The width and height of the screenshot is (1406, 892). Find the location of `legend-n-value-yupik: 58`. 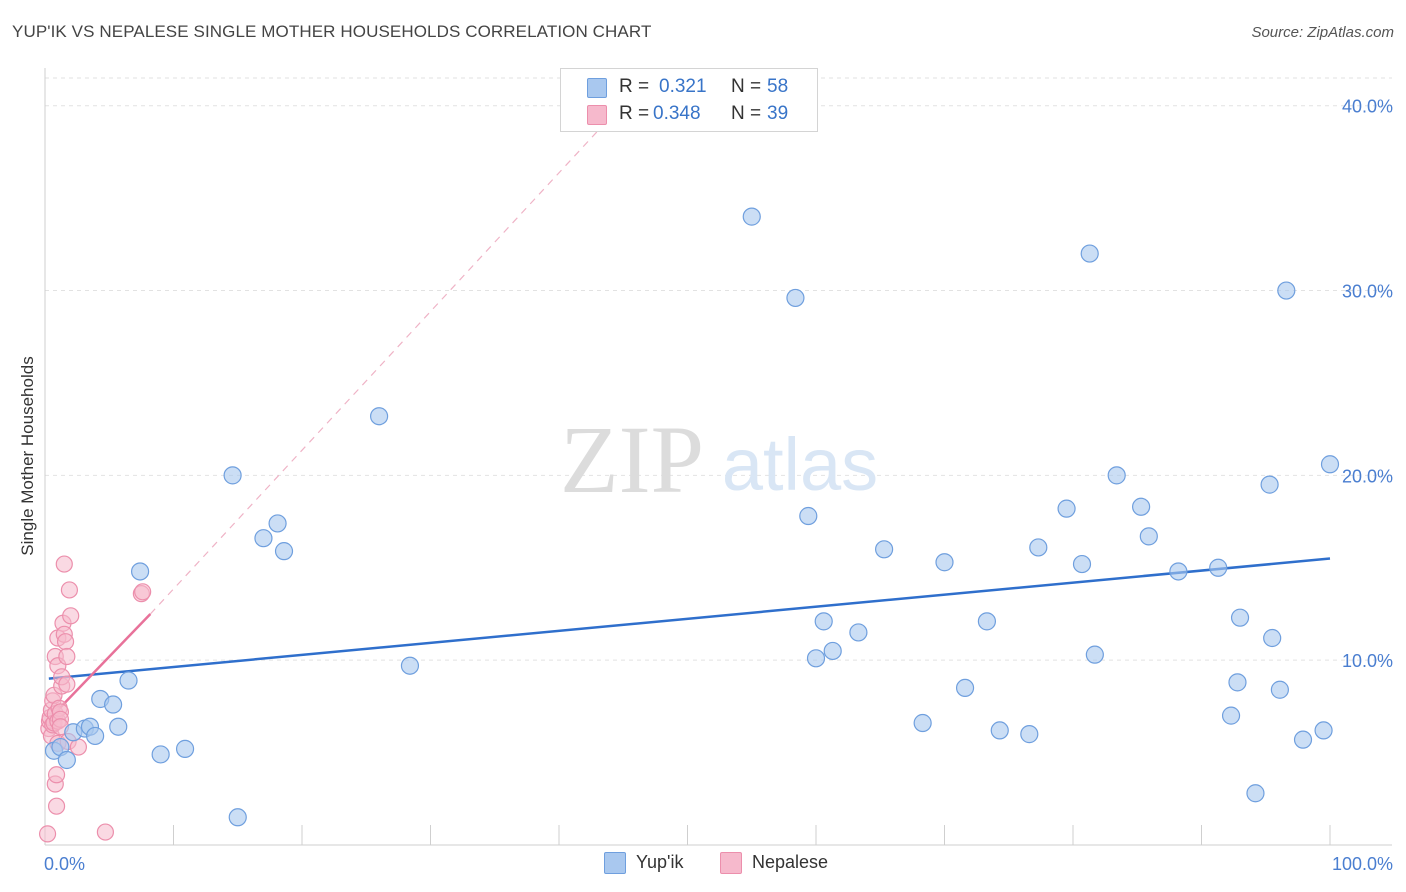

legend-n-value-yupik: 58 is located at coordinates (778, 86).